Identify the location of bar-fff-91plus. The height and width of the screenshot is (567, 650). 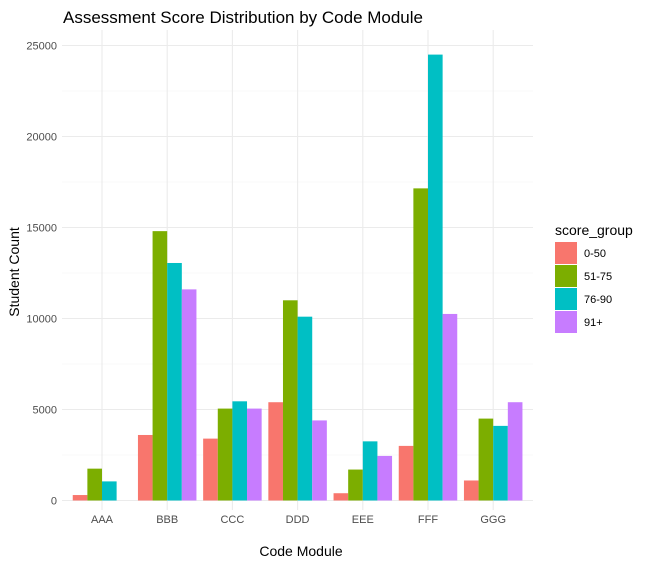
(450, 407).